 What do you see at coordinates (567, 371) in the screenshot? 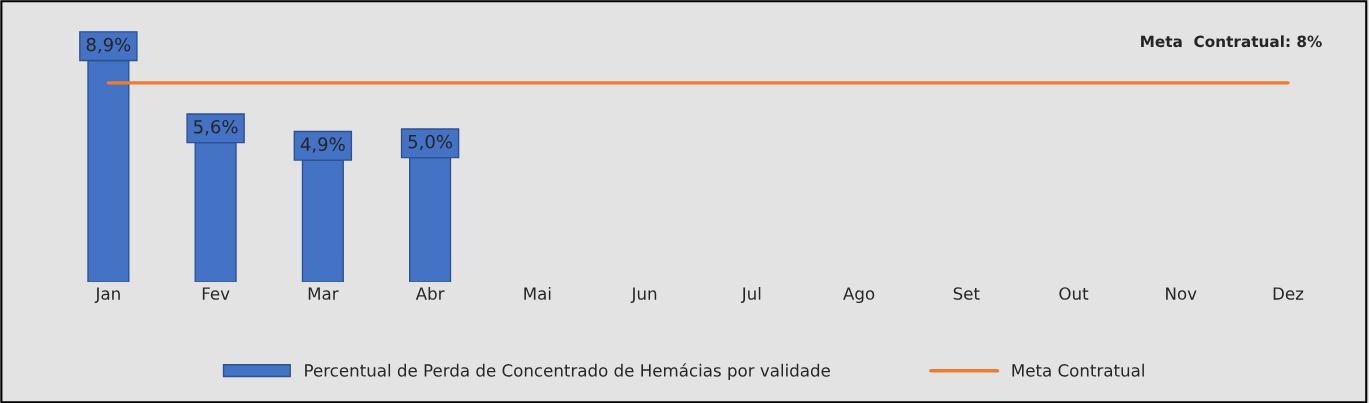
I see `legend-label: Percentual de Perda de Concentrado de Hemácias por validade` at bounding box center [567, 371].